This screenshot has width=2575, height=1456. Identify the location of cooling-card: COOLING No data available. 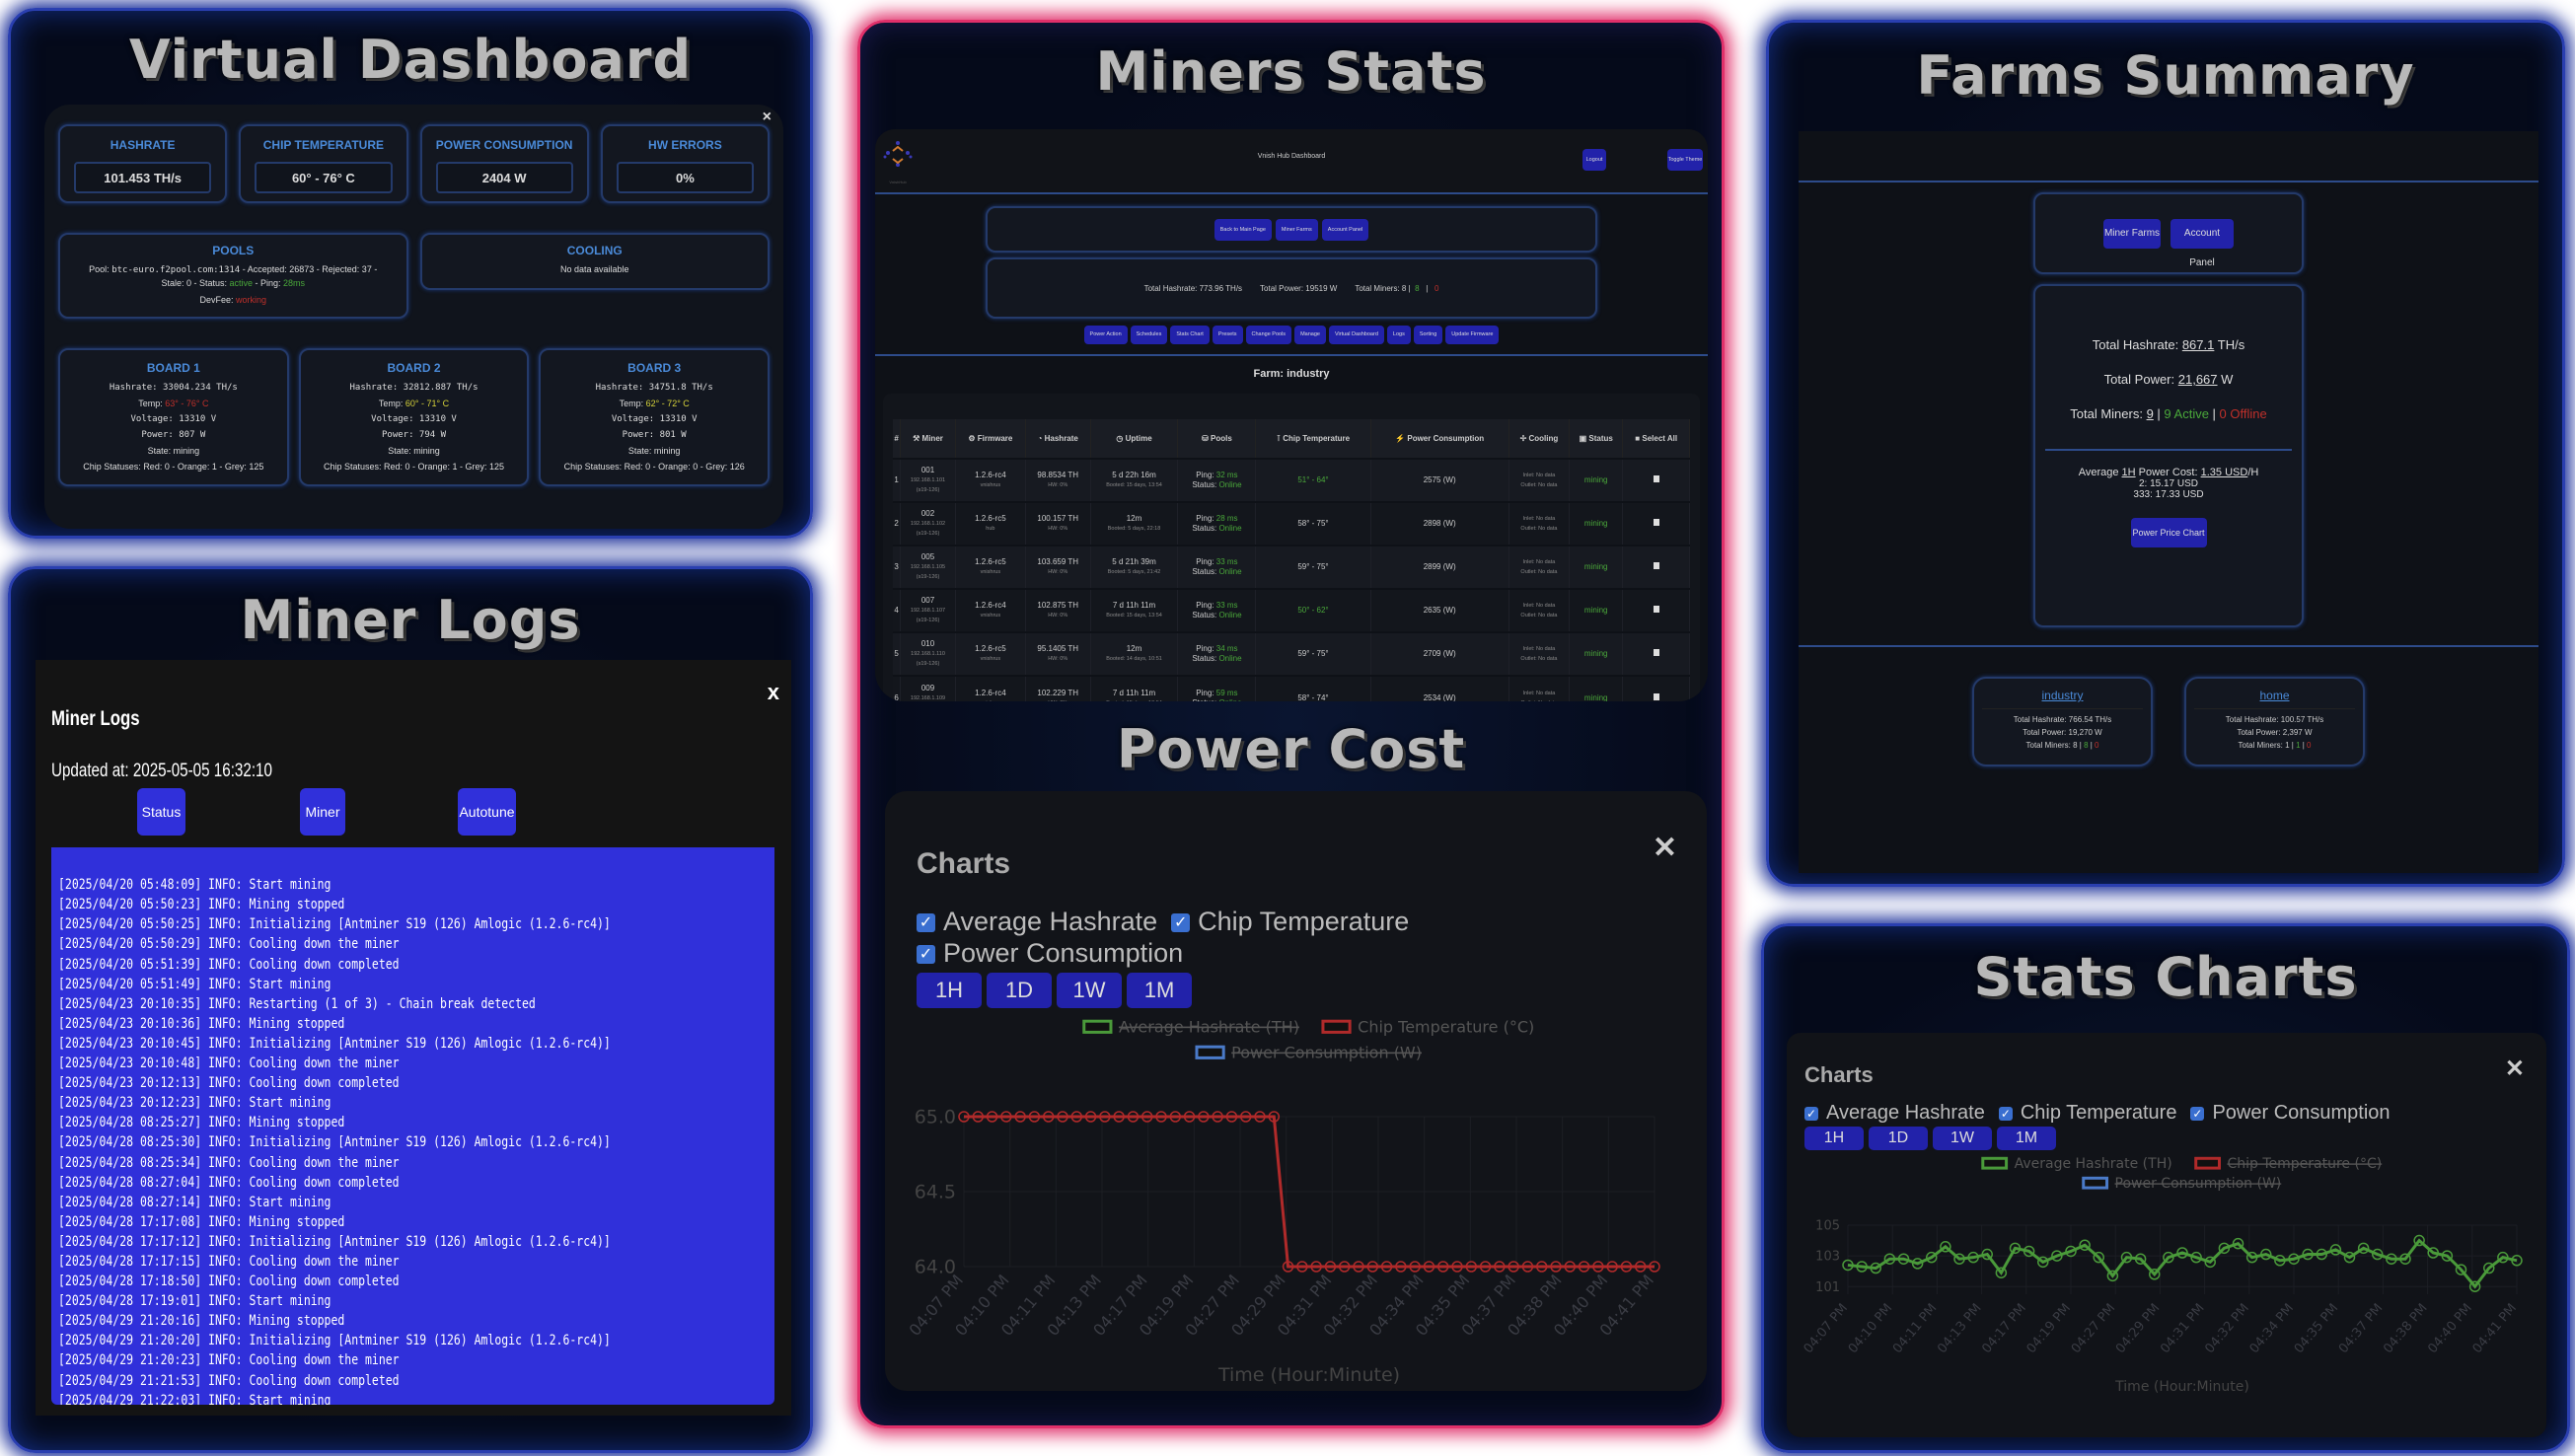
(594, 261).